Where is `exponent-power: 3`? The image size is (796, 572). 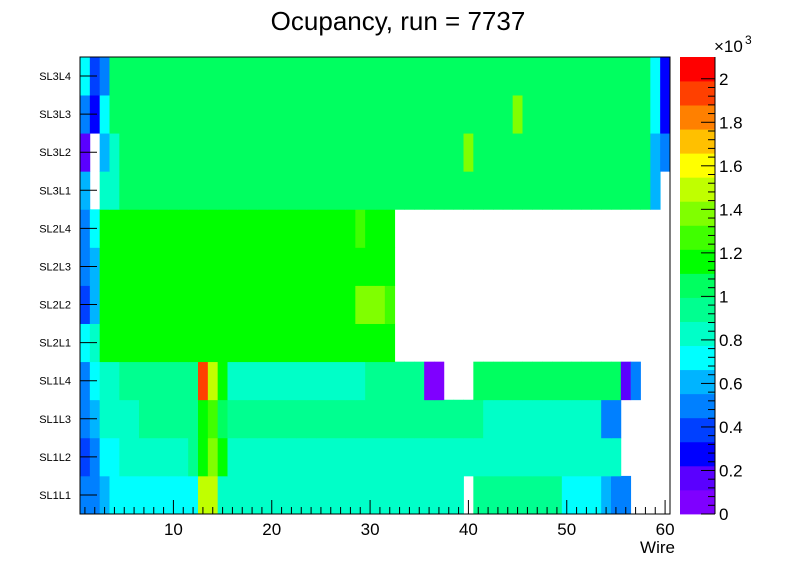 exponent-power: 3 is located at coordinates (748, 40).